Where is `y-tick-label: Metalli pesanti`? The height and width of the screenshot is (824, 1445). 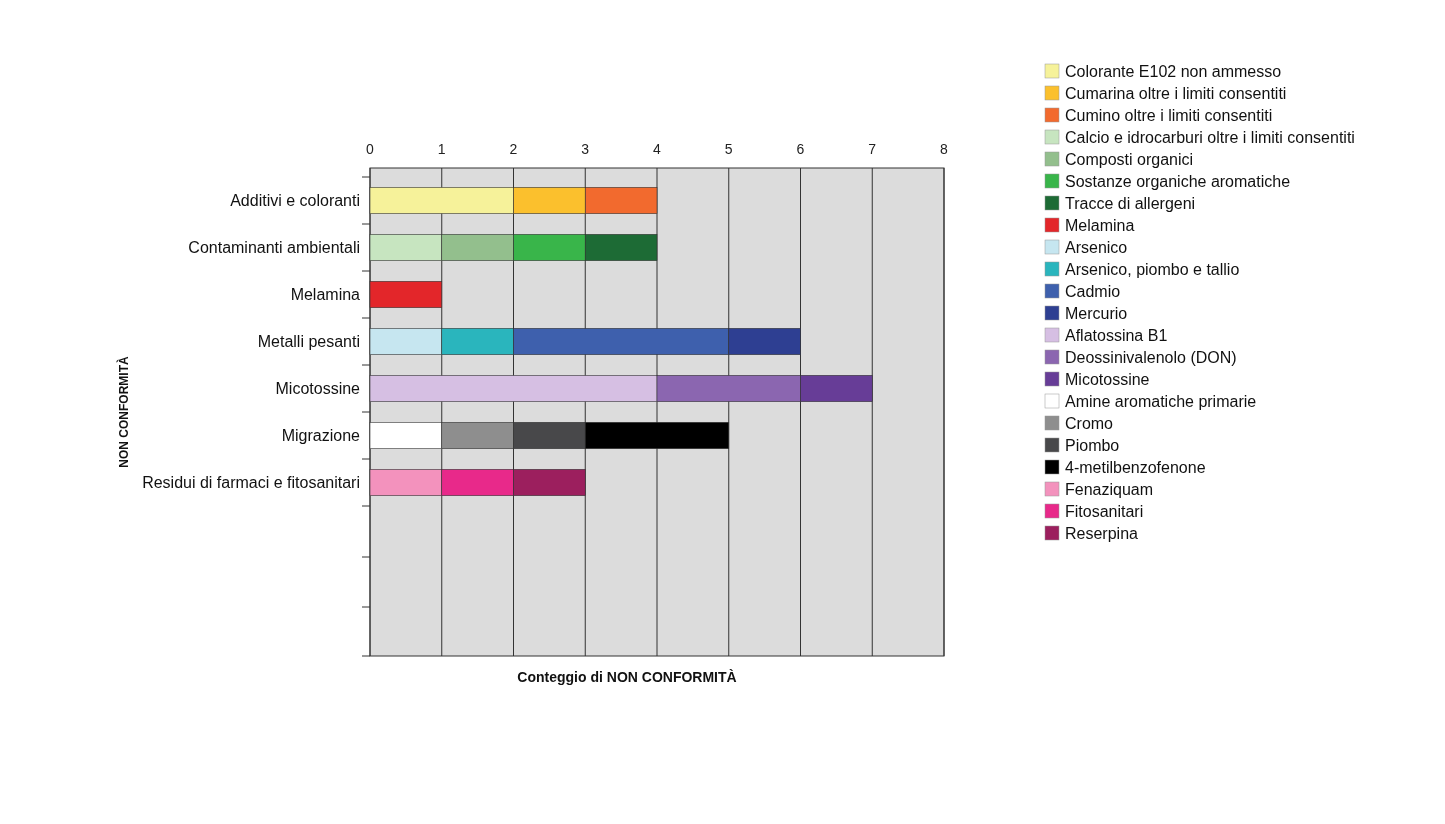
y-tick-label: Metalli pesanti is located at coordinates (308, 342).